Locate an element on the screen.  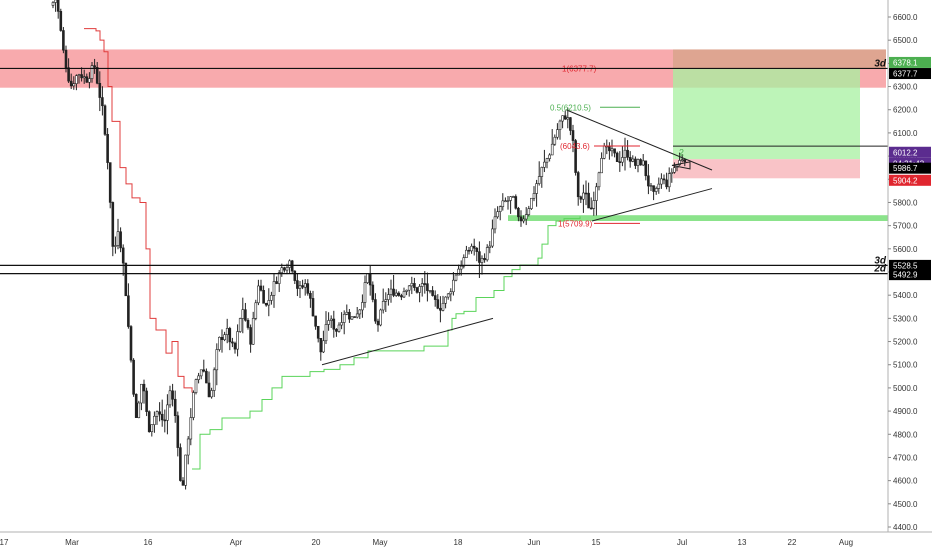
price-tag-label: 5986.7 is located at coordinates (905, 168).